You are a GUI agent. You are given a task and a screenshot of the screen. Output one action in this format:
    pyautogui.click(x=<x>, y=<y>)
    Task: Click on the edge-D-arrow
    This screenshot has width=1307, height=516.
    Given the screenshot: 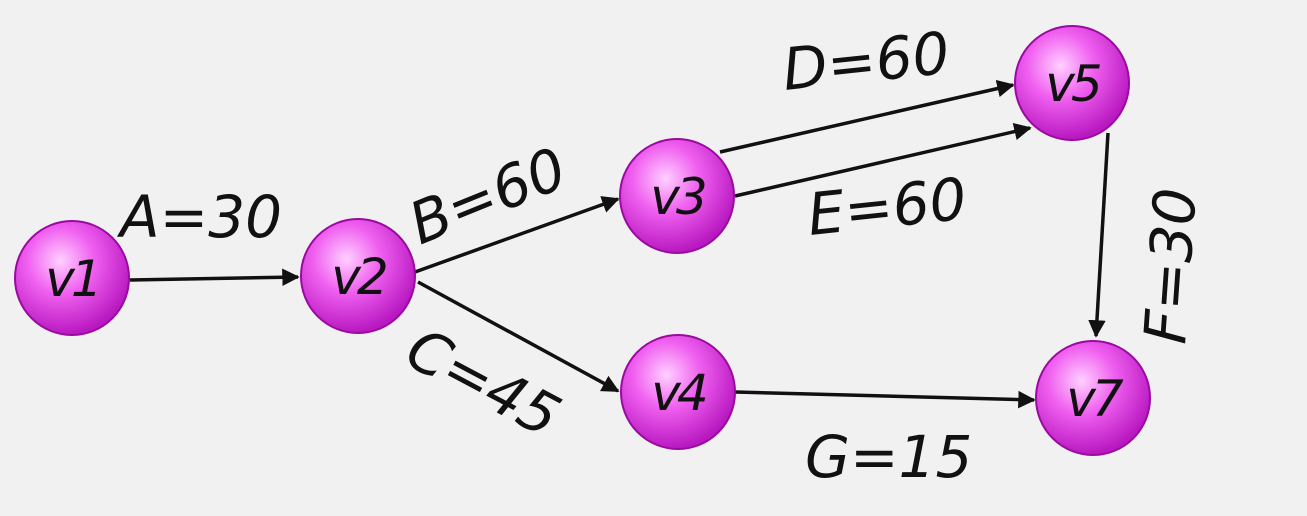 What is the action you would take?
    pyautogui.click(x=867, y=116)
    